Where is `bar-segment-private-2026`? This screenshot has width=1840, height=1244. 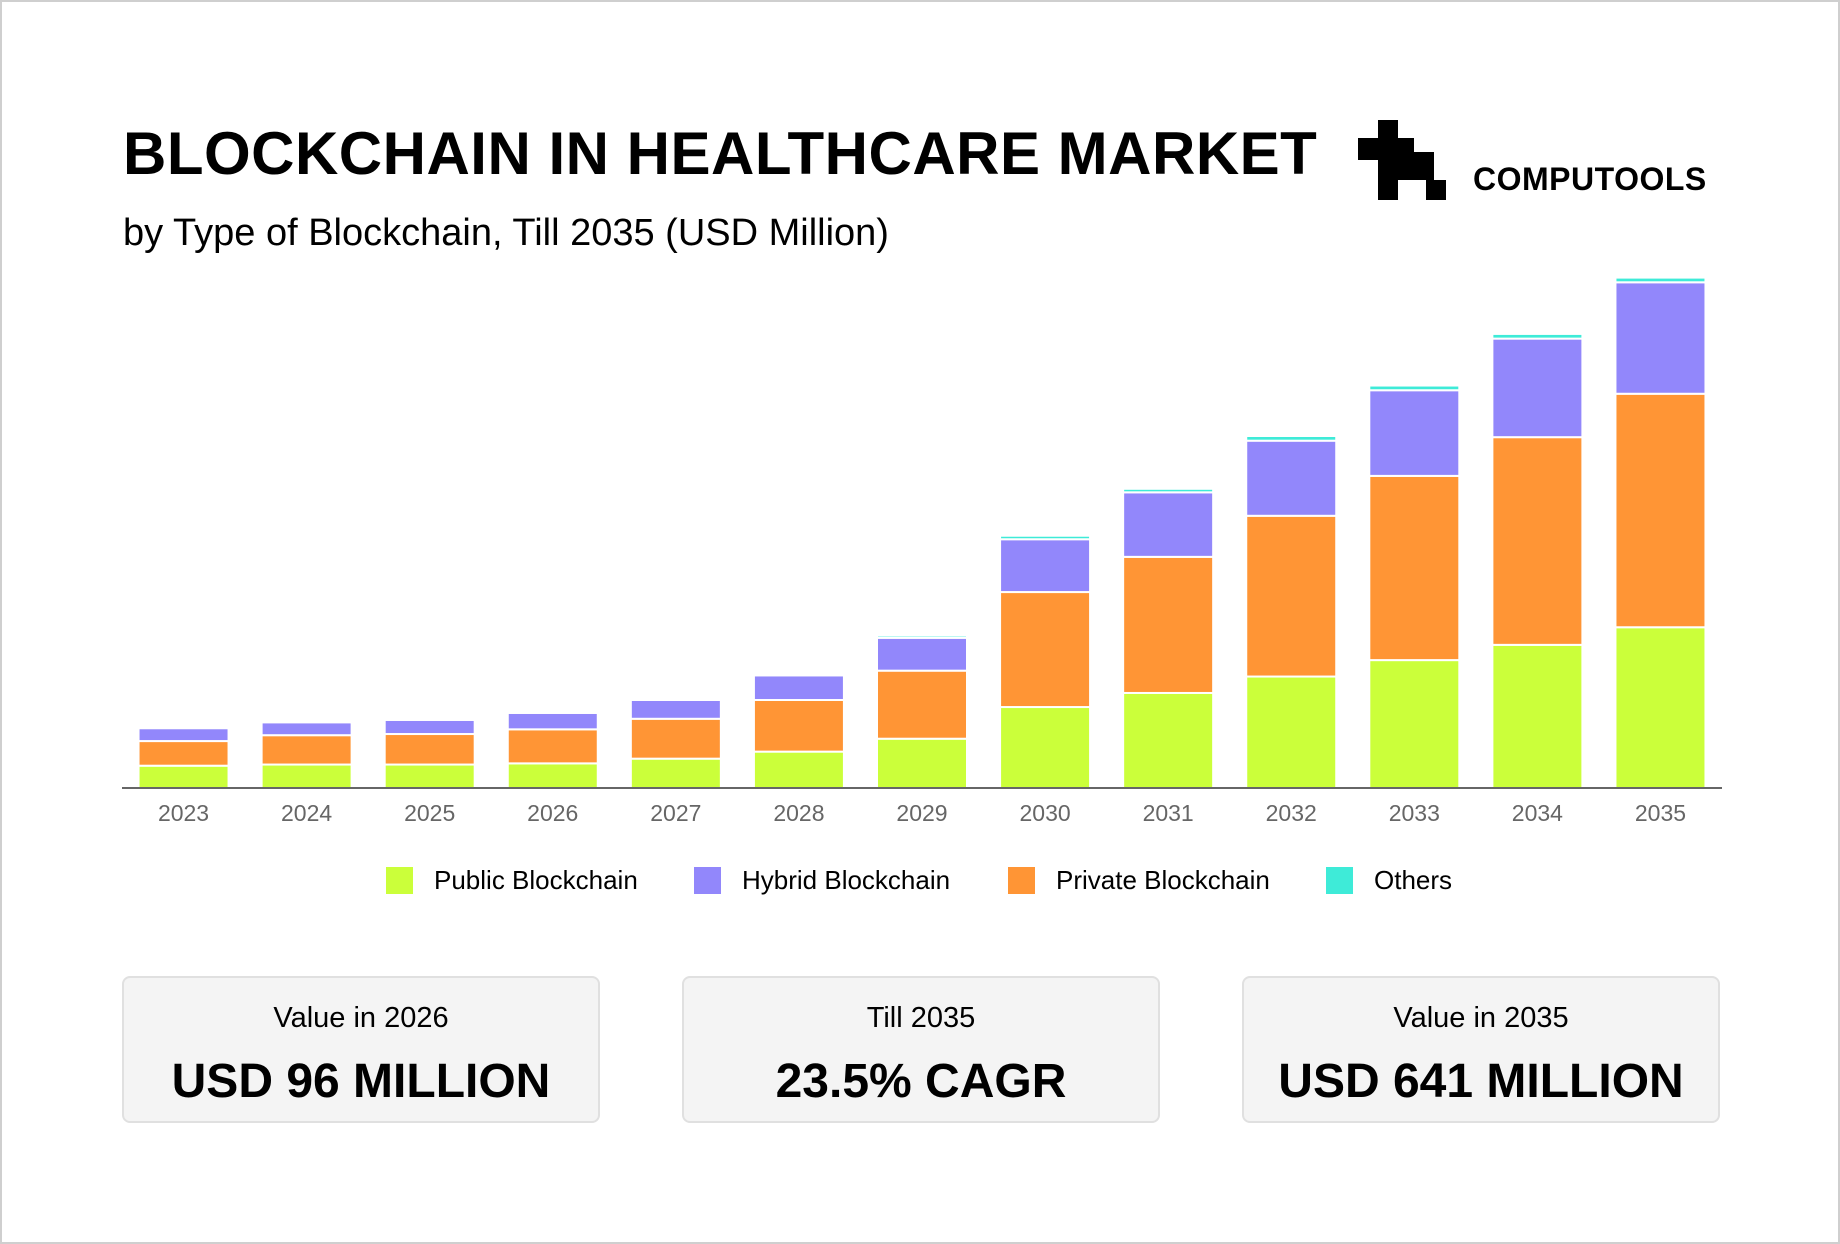 bar-segment-private-2026 is located at coordinates (552, 746).